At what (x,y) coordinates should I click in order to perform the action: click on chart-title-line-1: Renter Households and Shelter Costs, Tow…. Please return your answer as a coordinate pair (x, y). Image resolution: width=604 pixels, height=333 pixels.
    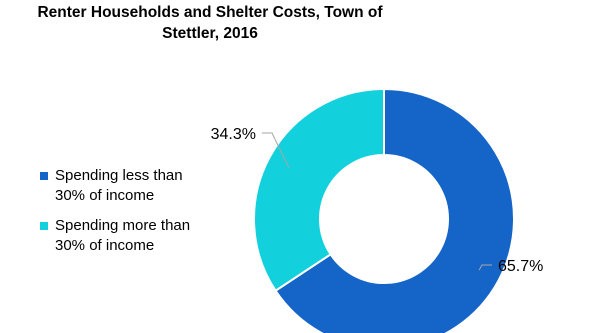
    Looking at the image, I should click on (210, 12).